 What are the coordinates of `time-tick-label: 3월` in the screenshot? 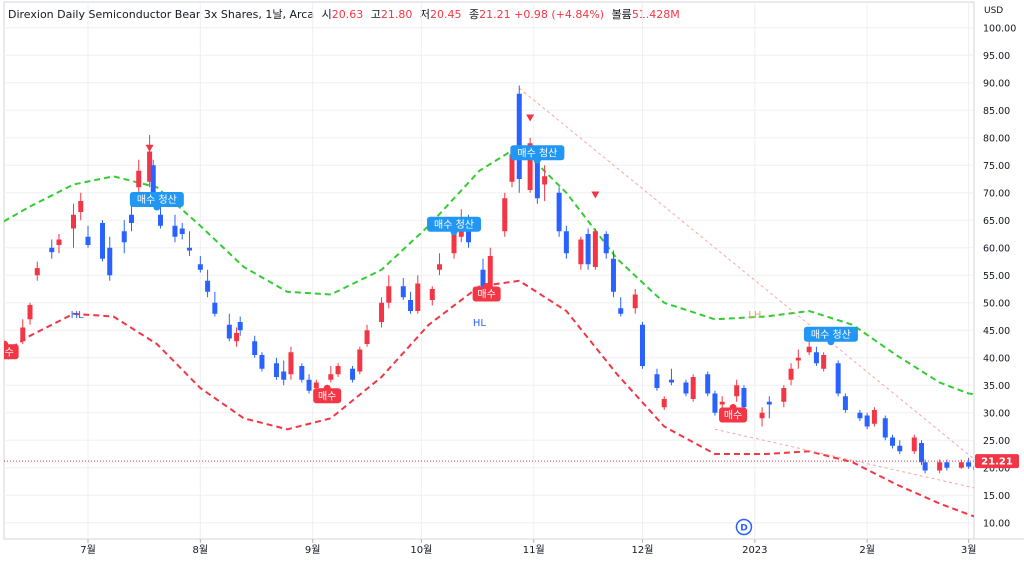 It's located at (969, 550).